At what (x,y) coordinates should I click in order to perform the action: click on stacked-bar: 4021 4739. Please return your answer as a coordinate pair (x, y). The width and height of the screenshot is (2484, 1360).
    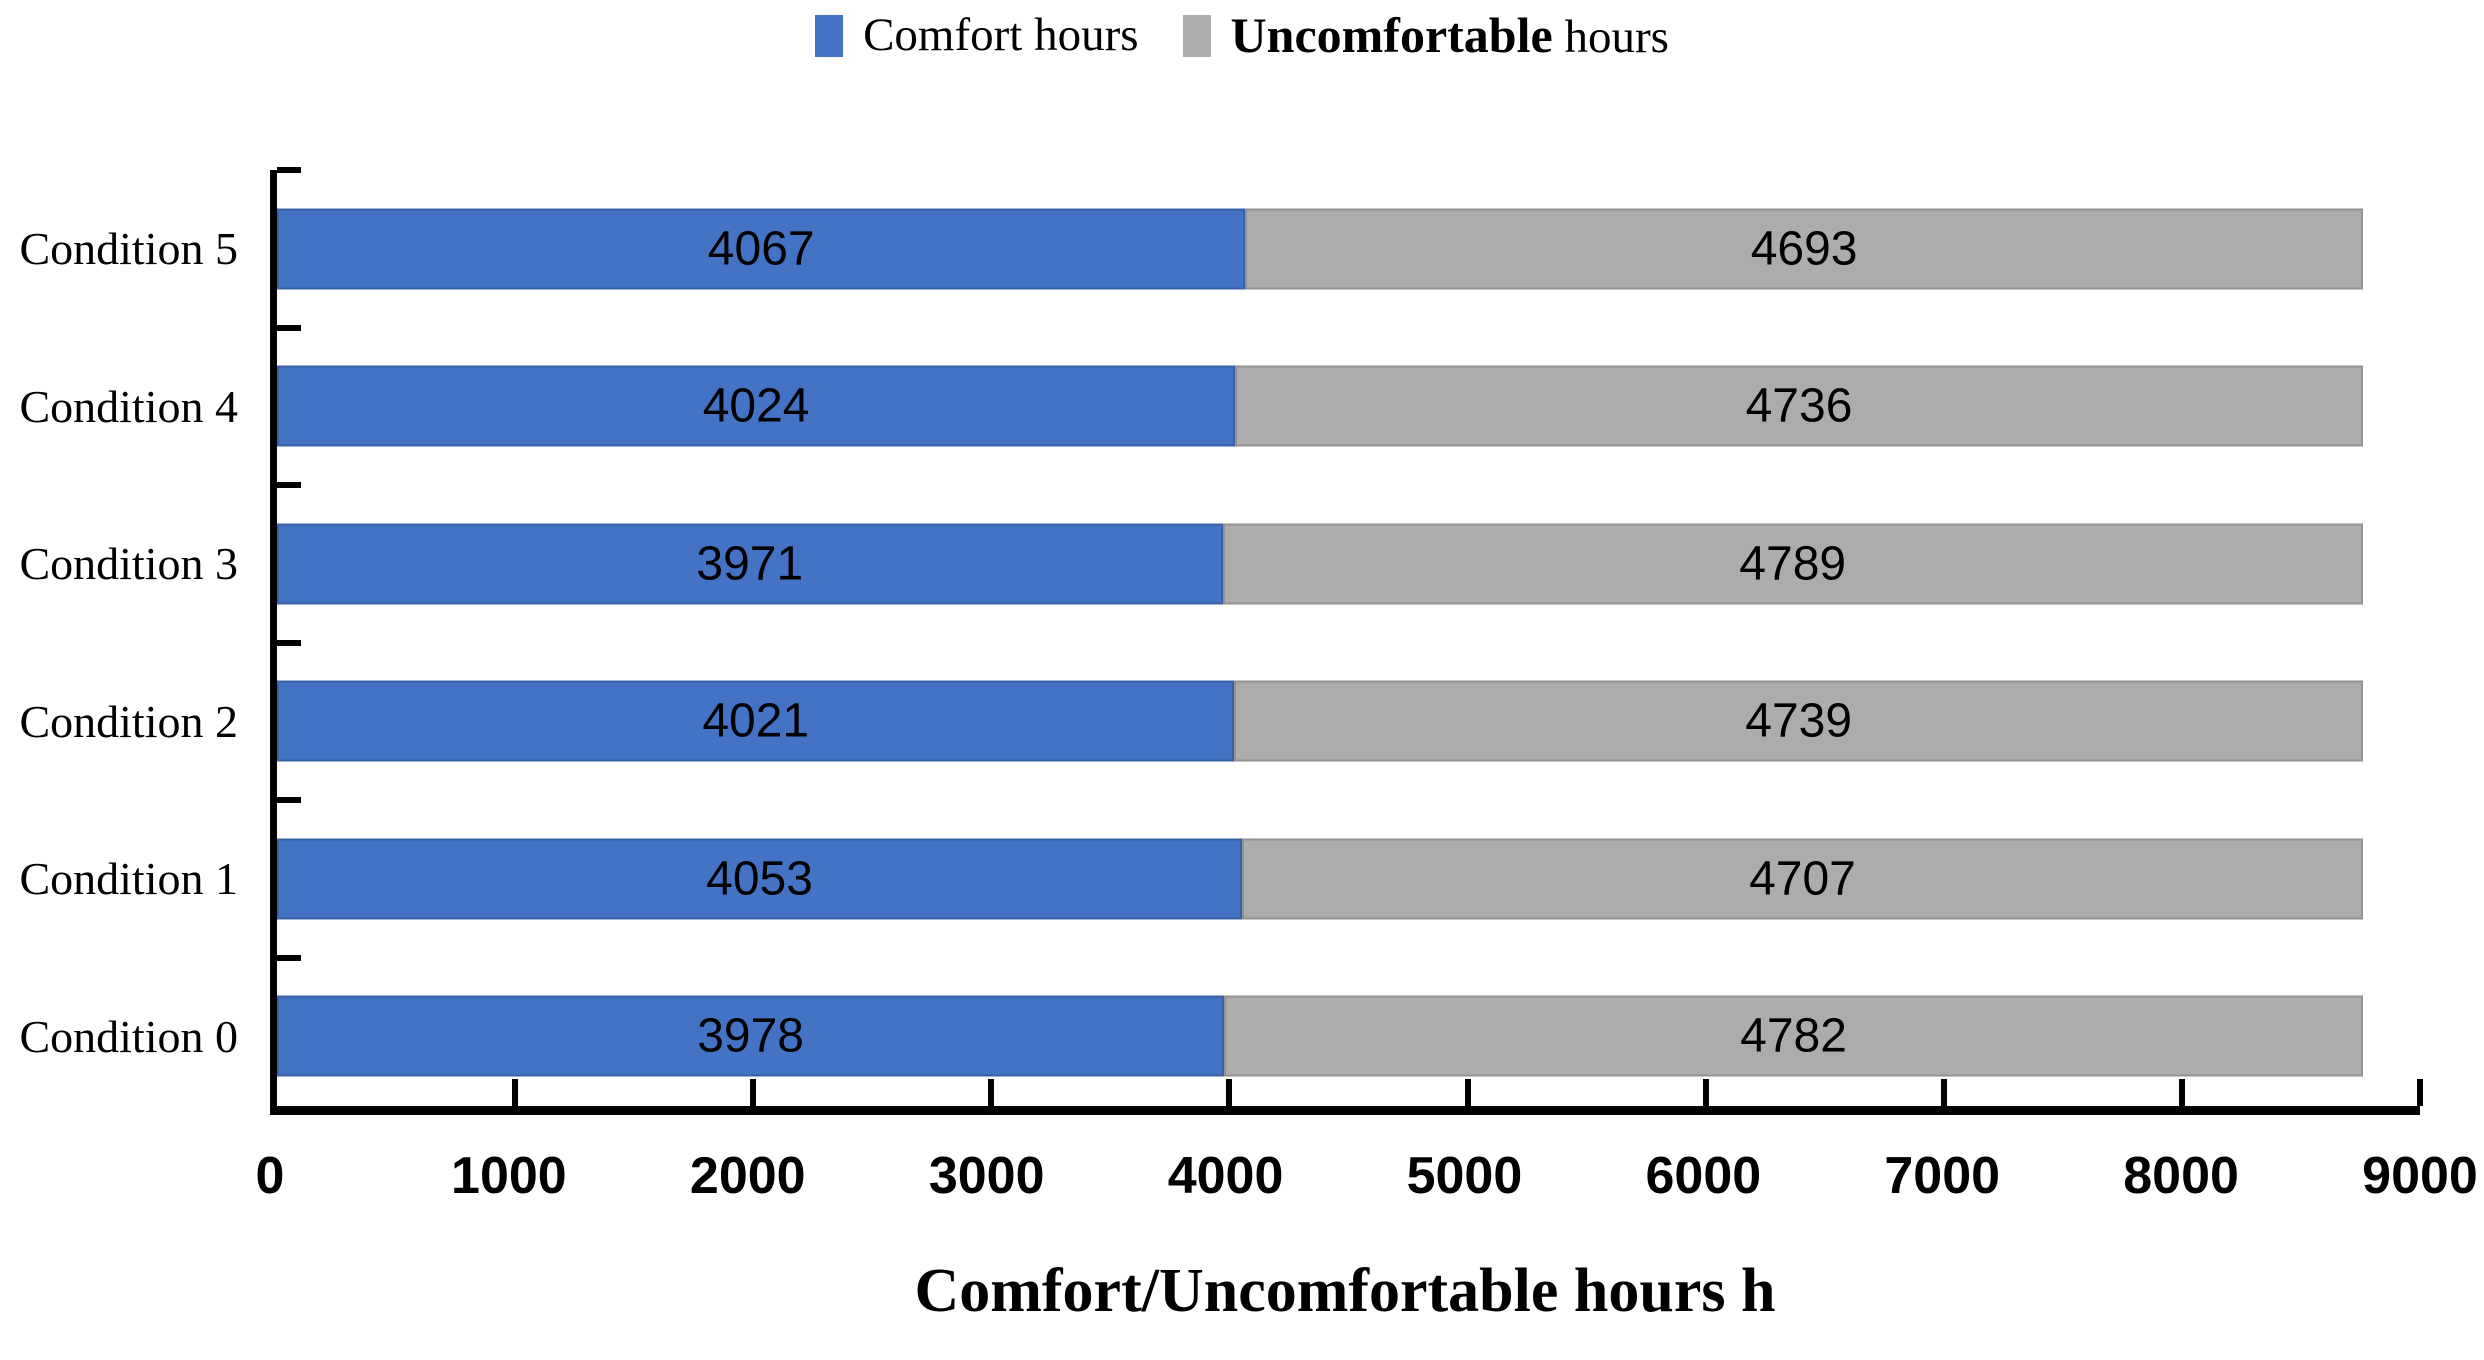
    Looking at the image, I should click on (1348, 721).